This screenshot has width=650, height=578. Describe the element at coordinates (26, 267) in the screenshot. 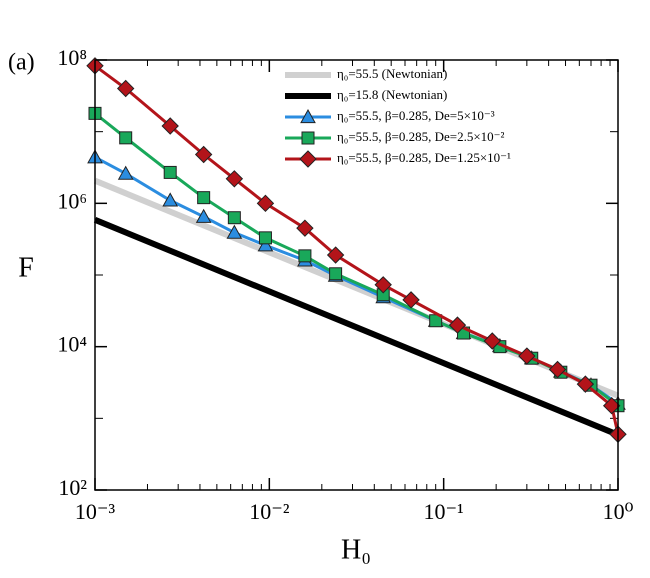

I see `y-axis-label: F` at that location.